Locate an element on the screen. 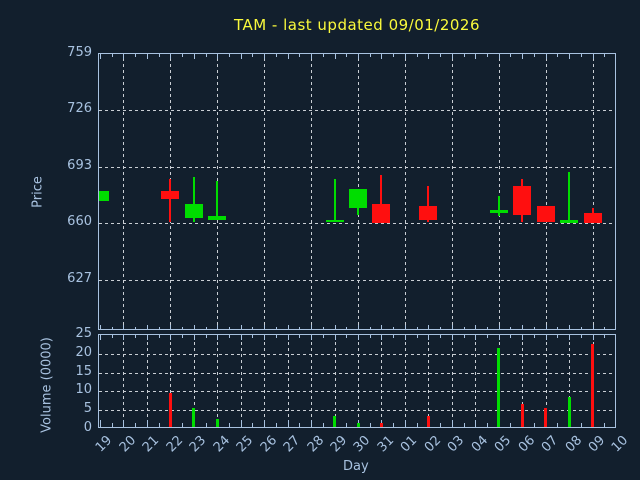 This screenshot has height=480, width=640. x-tick-label: 30 is located at coordinates (362, 444).